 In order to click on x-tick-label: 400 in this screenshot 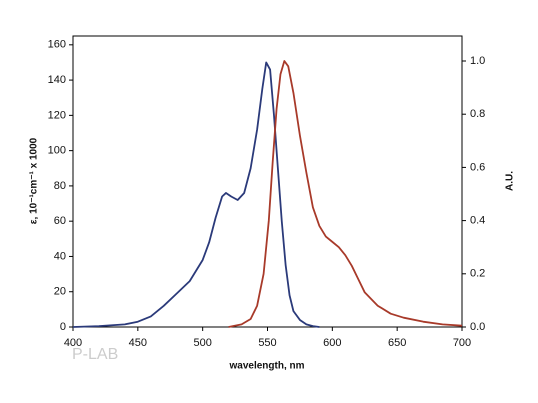, I will do `click(73, 343)`.